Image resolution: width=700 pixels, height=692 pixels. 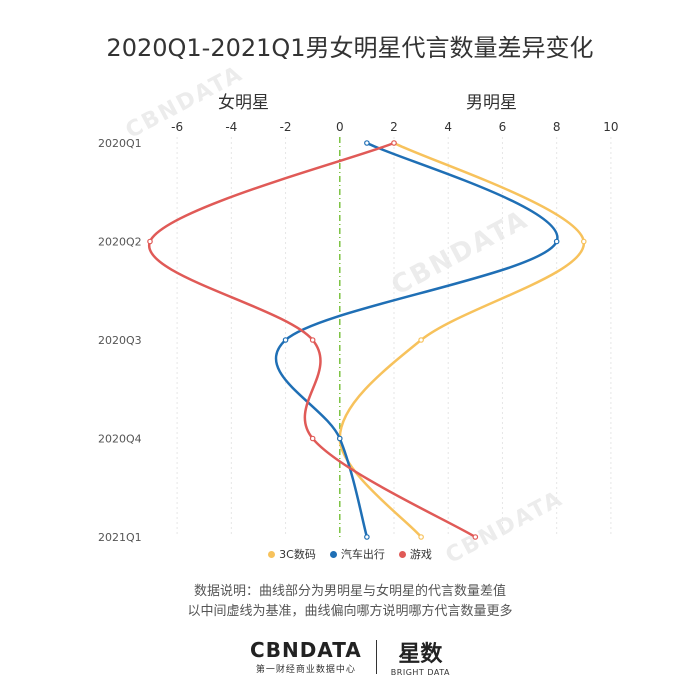 I want to click on legend-label: 游戏, so click(x=420, y=554).